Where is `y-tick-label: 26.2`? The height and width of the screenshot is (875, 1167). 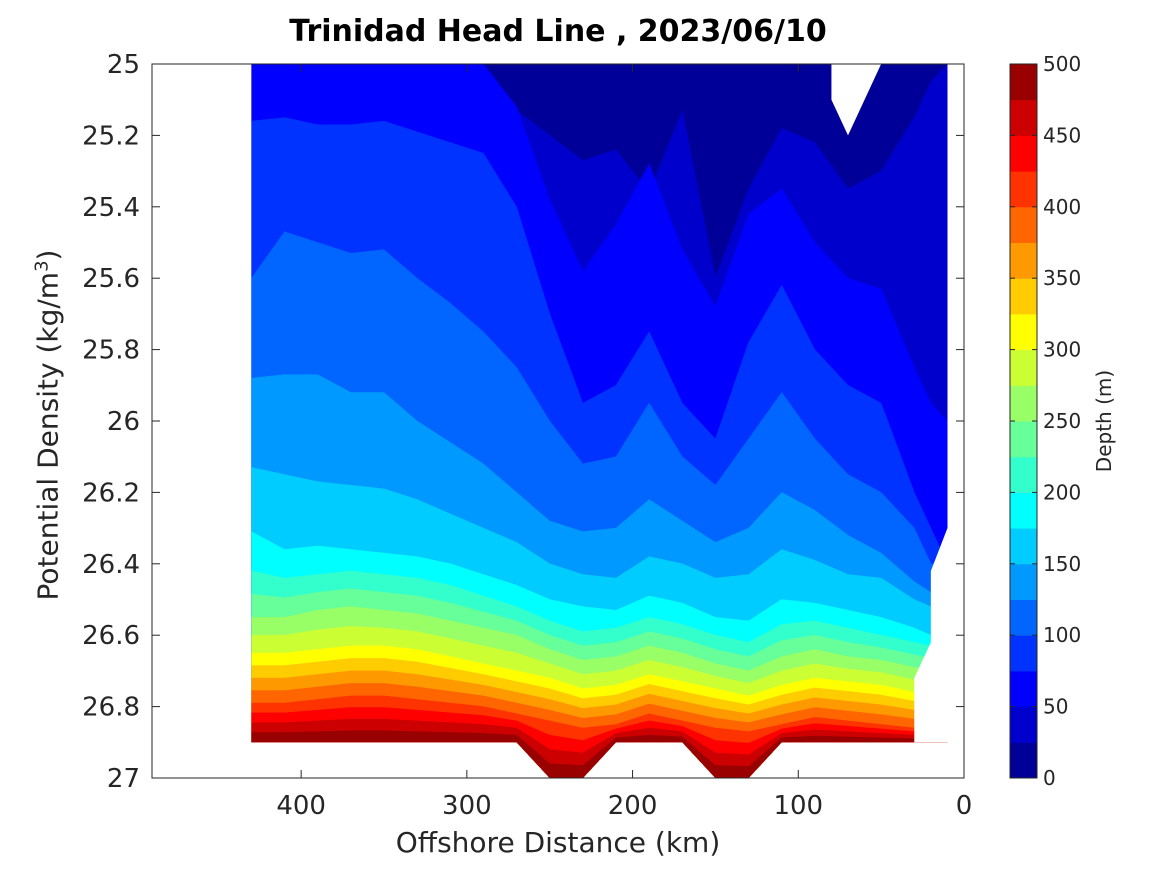 y-tick-label: 26.2 is located at coordinates (111, 493).